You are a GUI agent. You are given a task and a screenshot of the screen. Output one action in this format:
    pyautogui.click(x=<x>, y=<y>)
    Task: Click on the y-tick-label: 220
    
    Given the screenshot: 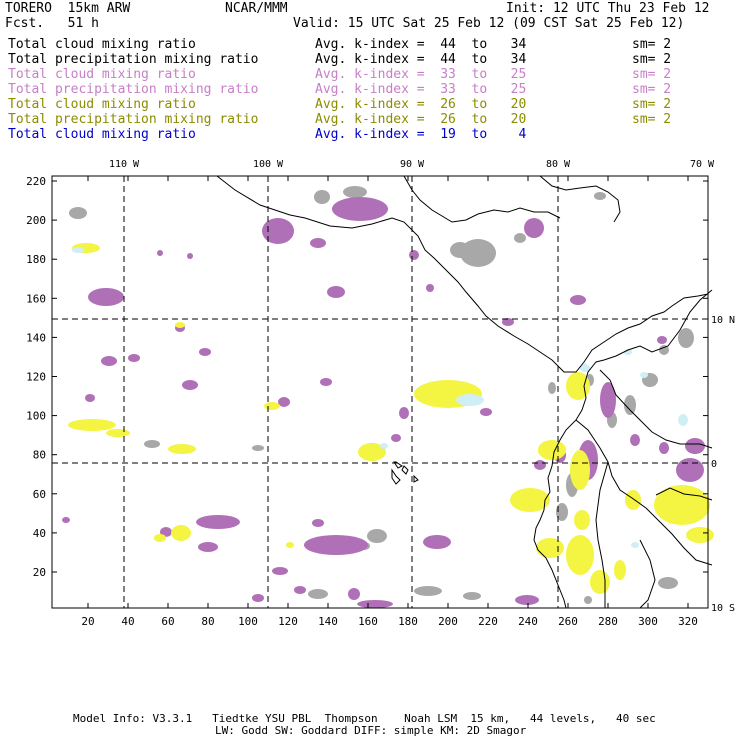 What is the action you would take?
    pyautogui.click(x=36, y=181)
    